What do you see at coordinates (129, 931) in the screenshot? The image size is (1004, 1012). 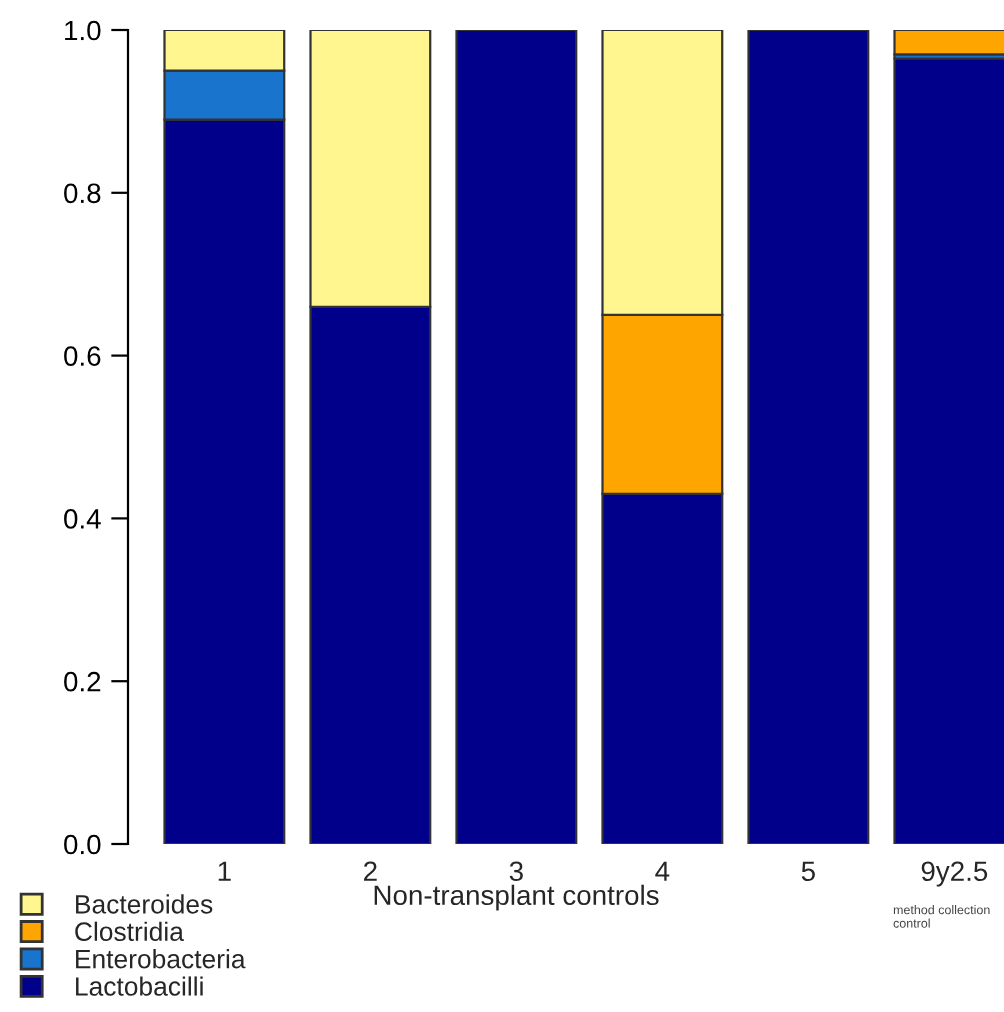 I see `legend-label: Clostridia` at bounding box center [129, 931].